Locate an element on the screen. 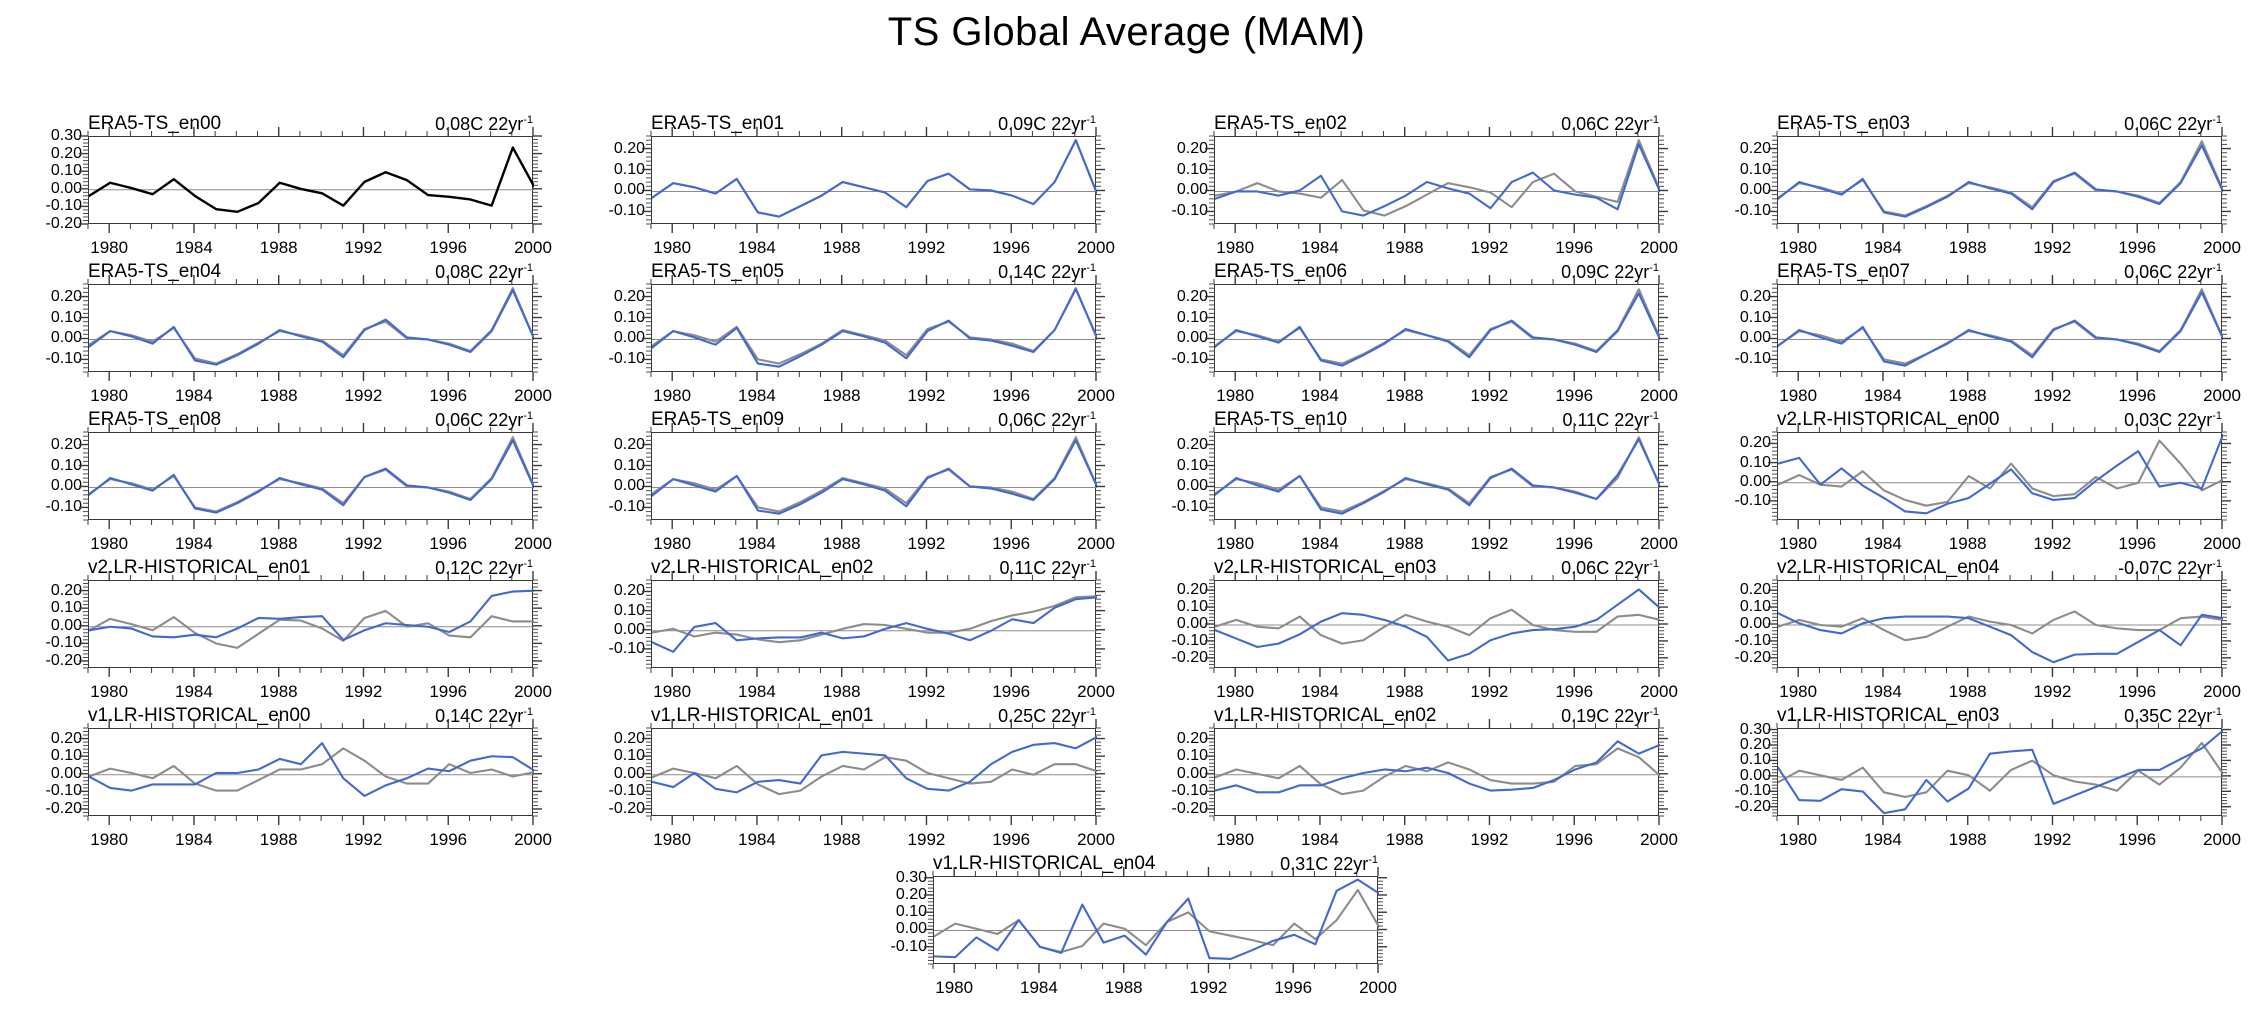  panel-trend-label: 0.06C 22yr-1 is located at coordinates (2173, 124).